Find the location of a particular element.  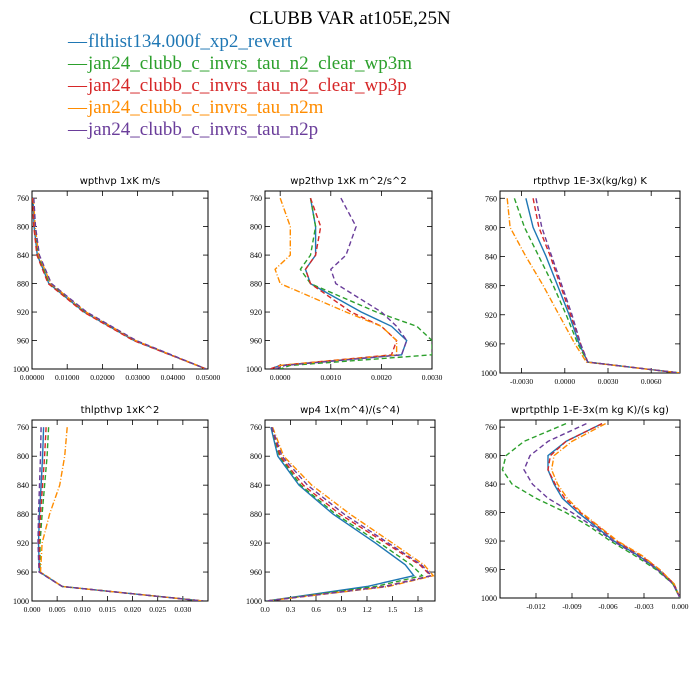

x-tick-label: 0.030 is located at coordinates (182, 609).